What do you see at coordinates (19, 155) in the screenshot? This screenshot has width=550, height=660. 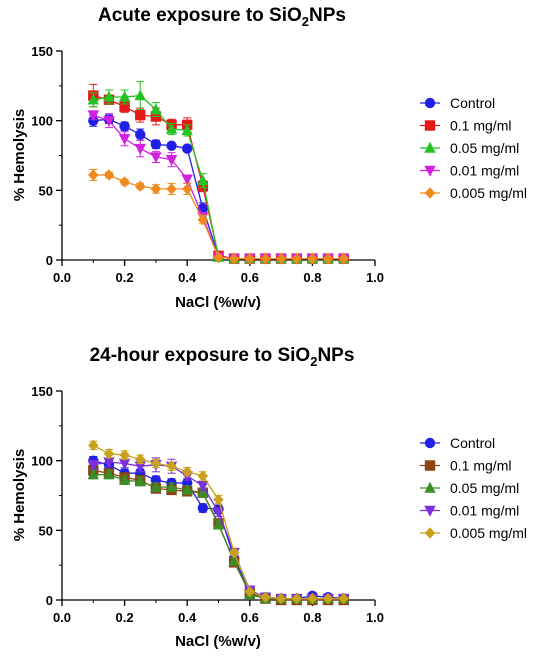 I see `y-axis-label: % Hemolysis` at bounding box center [19, 155].